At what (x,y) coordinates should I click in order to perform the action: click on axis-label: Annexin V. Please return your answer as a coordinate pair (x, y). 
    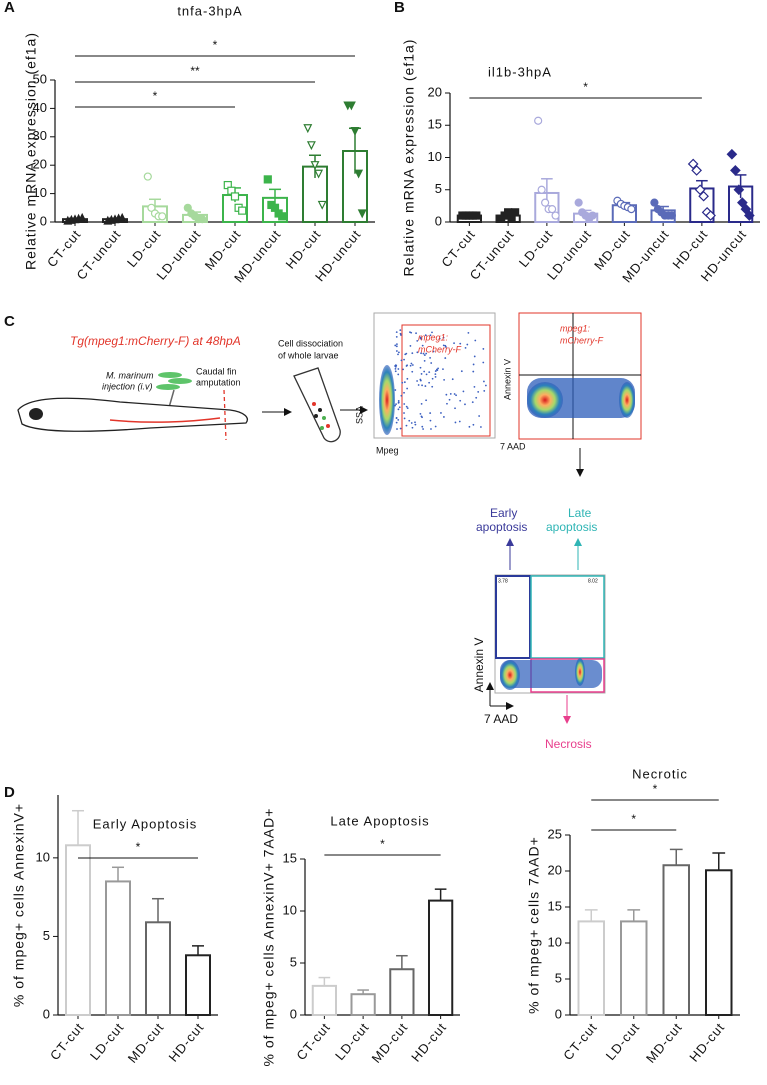
    Looking at the image, I should click on (479, 665).